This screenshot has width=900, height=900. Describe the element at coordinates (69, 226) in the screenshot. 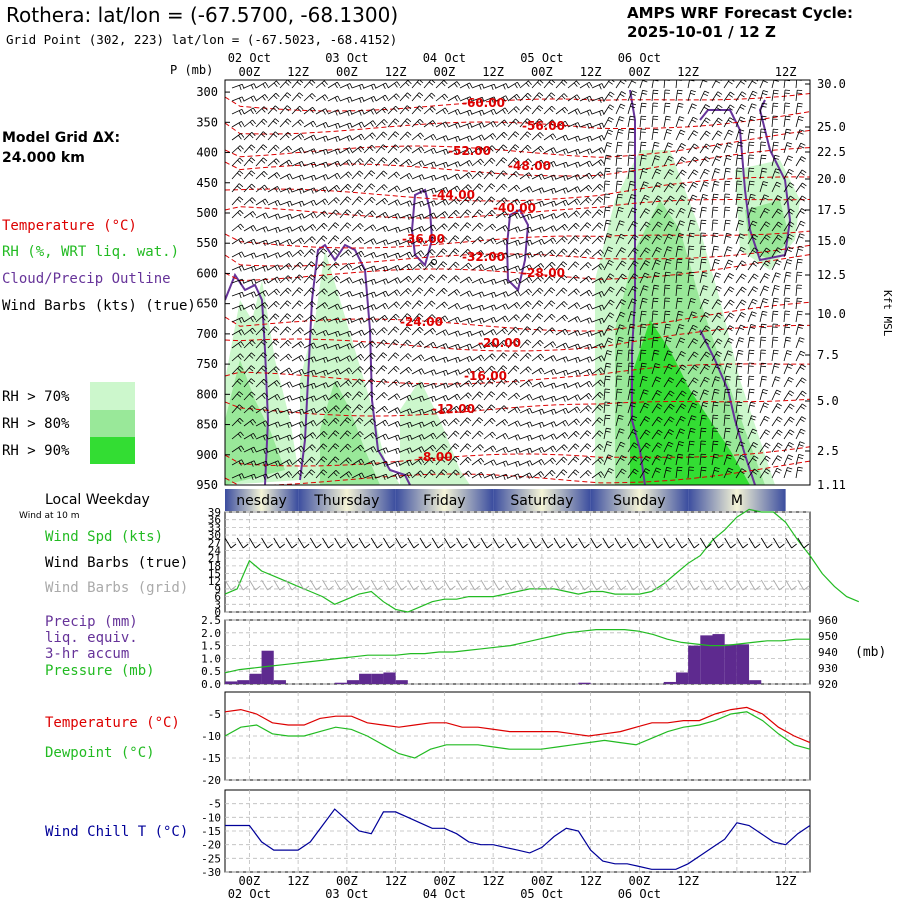

I see `temperature-legend-label: Temperature (°C)` at that location.